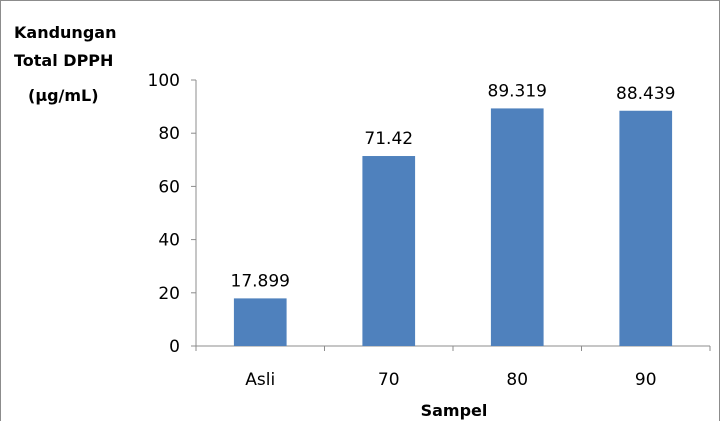  I want to click on y-tick-label: 60, so click(169, 187).